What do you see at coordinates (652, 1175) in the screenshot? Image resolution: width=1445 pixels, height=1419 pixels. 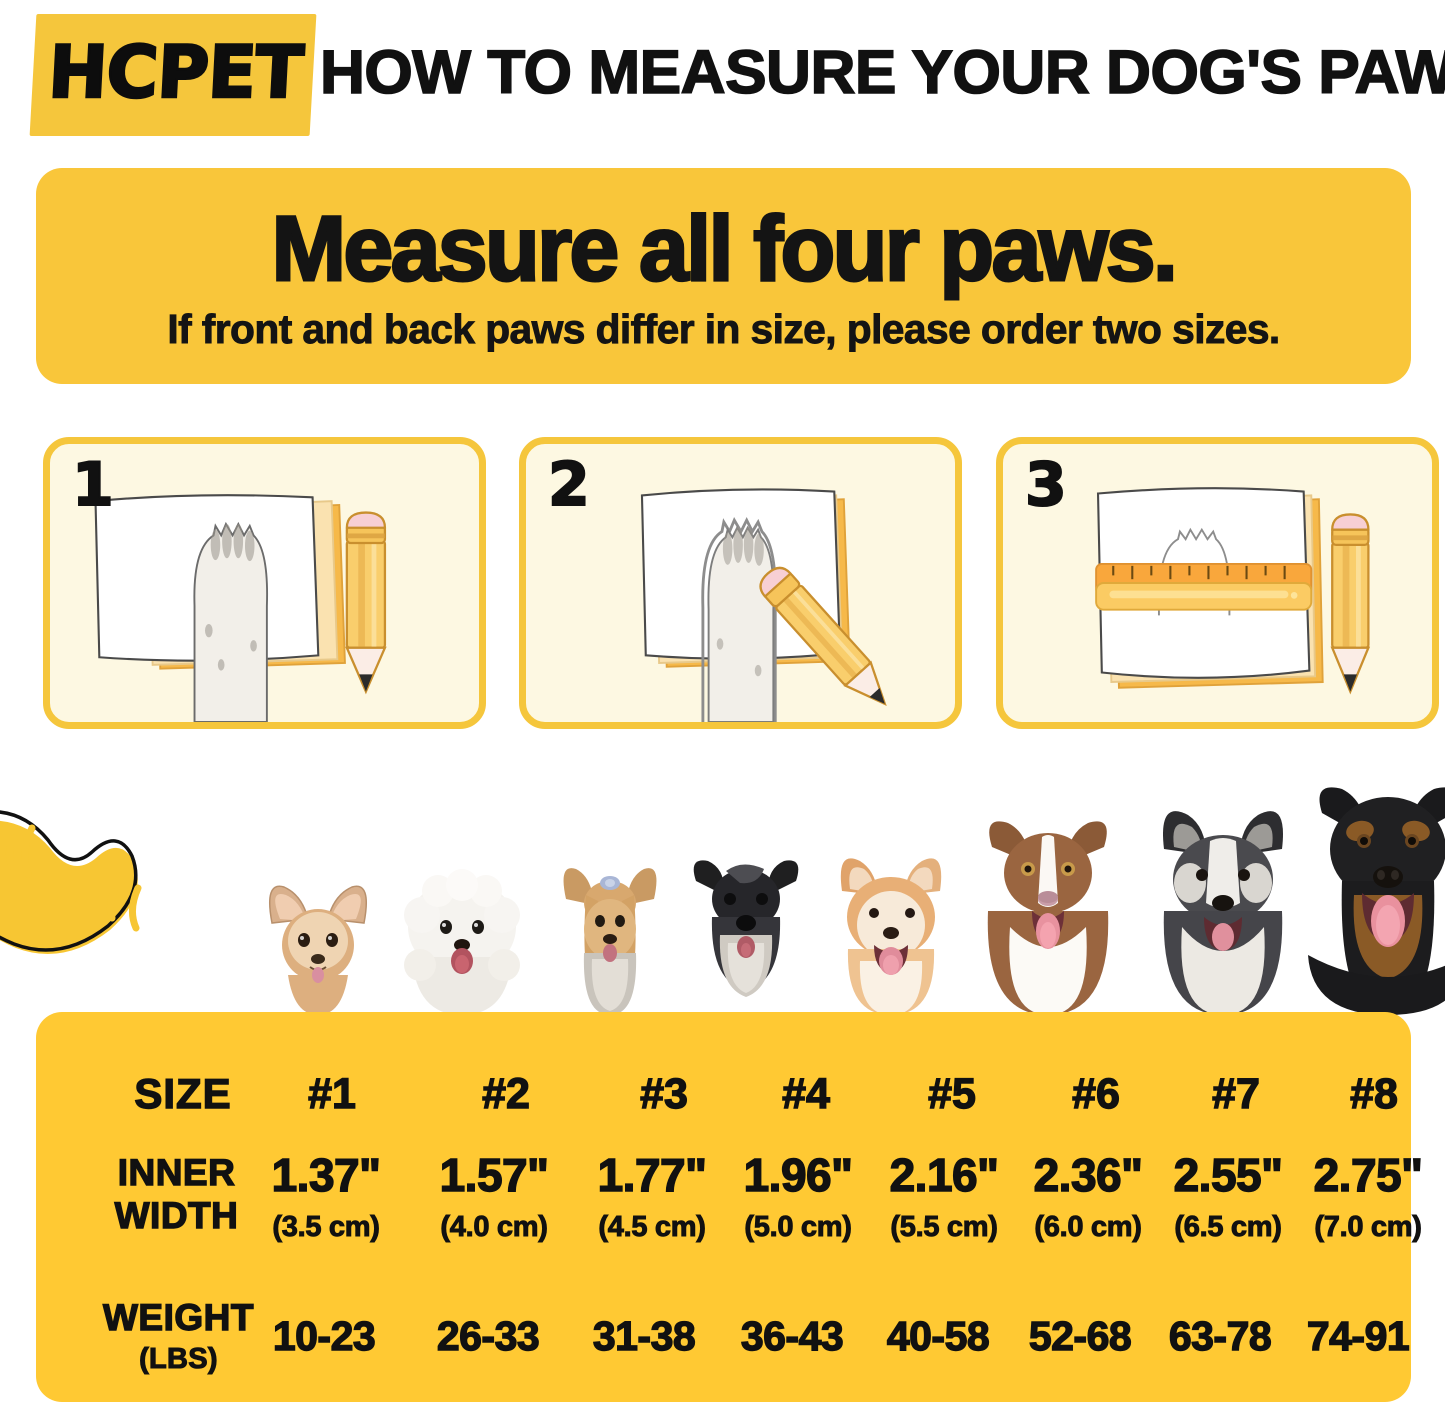 I see `inner-width-in-3: 1.77"` at bounding box center [652, 1175].